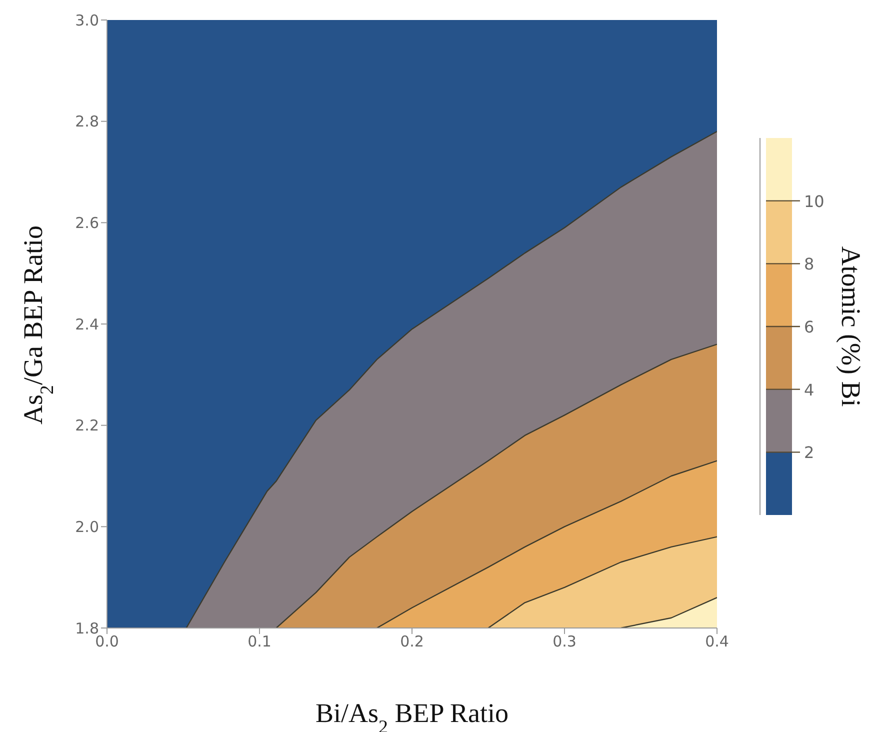 The width and height of the screenshot is (871, 732). What do you see at coordinates (717, 641) in the screenshot?
I see `x-tick-label: 0.4` at bounding box center [717, 641].